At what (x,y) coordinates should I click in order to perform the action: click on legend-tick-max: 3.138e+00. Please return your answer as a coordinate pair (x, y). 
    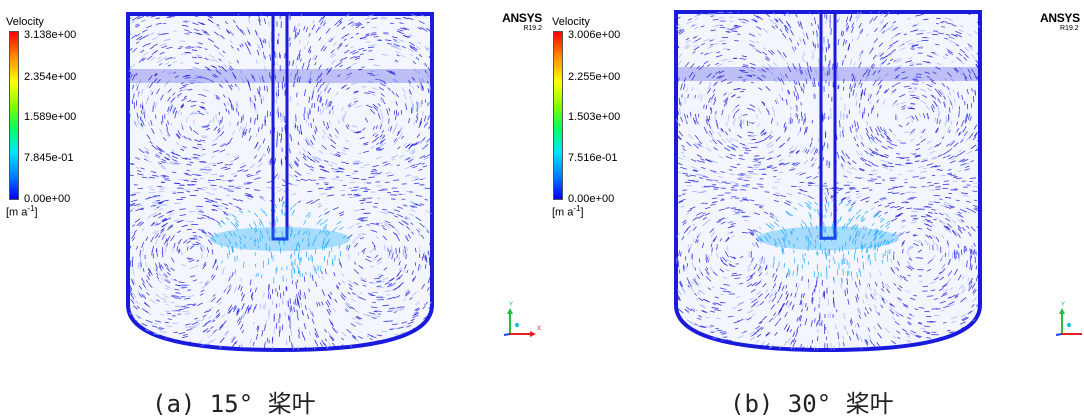
    Looking at the image, I should click on (50, 35).